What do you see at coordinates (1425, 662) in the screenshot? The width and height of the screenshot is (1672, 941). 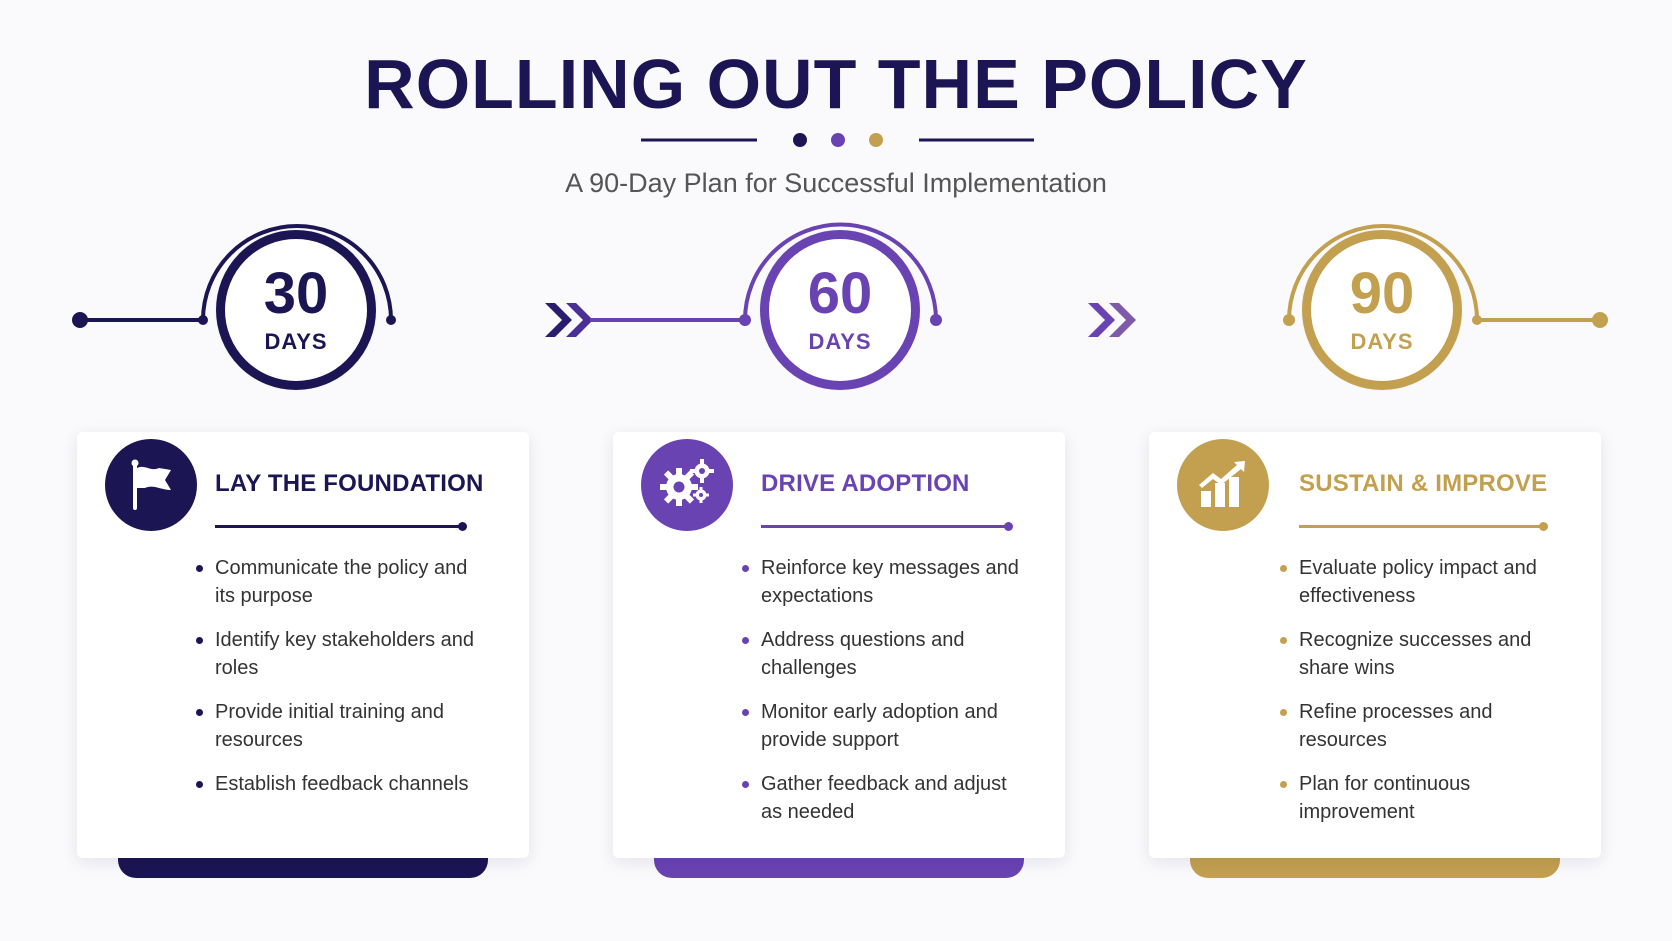 I see `list-item: Recognize successes and share wins` at bounding box center [1425, 662].